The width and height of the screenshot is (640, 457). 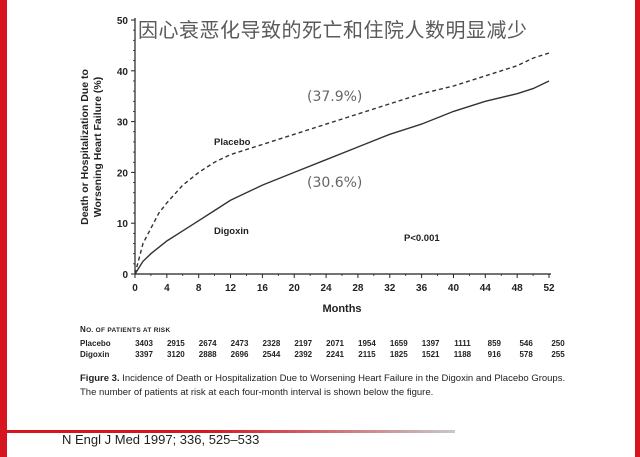 What do you see at coordinates (175, 343) in the screenshot?
I see `risk-value: 2915` at bounding box center [175, 343].